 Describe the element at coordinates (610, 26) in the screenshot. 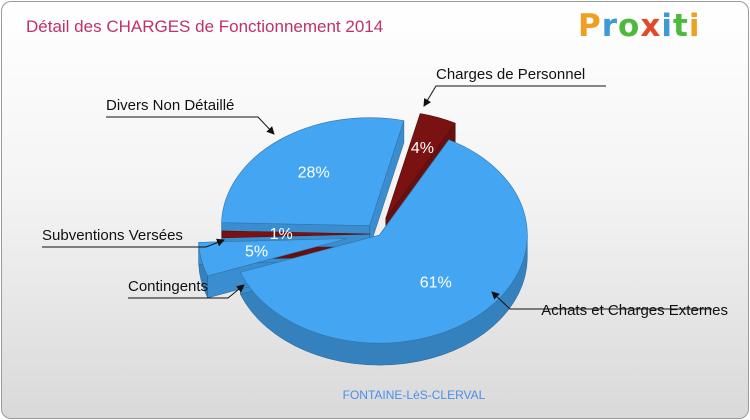

I see `logo-letter: r` at that location.